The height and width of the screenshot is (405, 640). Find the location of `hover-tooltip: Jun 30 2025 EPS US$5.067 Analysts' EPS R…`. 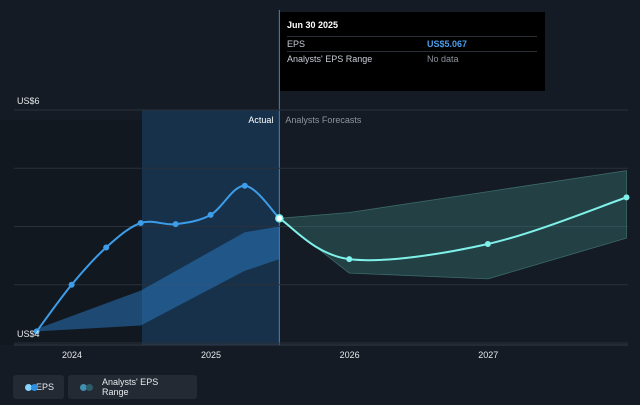

hover-tooltip: Jun 30 2025 EPS US$5.067 Analysts' EPS R… is located at coordinates (412, 51).